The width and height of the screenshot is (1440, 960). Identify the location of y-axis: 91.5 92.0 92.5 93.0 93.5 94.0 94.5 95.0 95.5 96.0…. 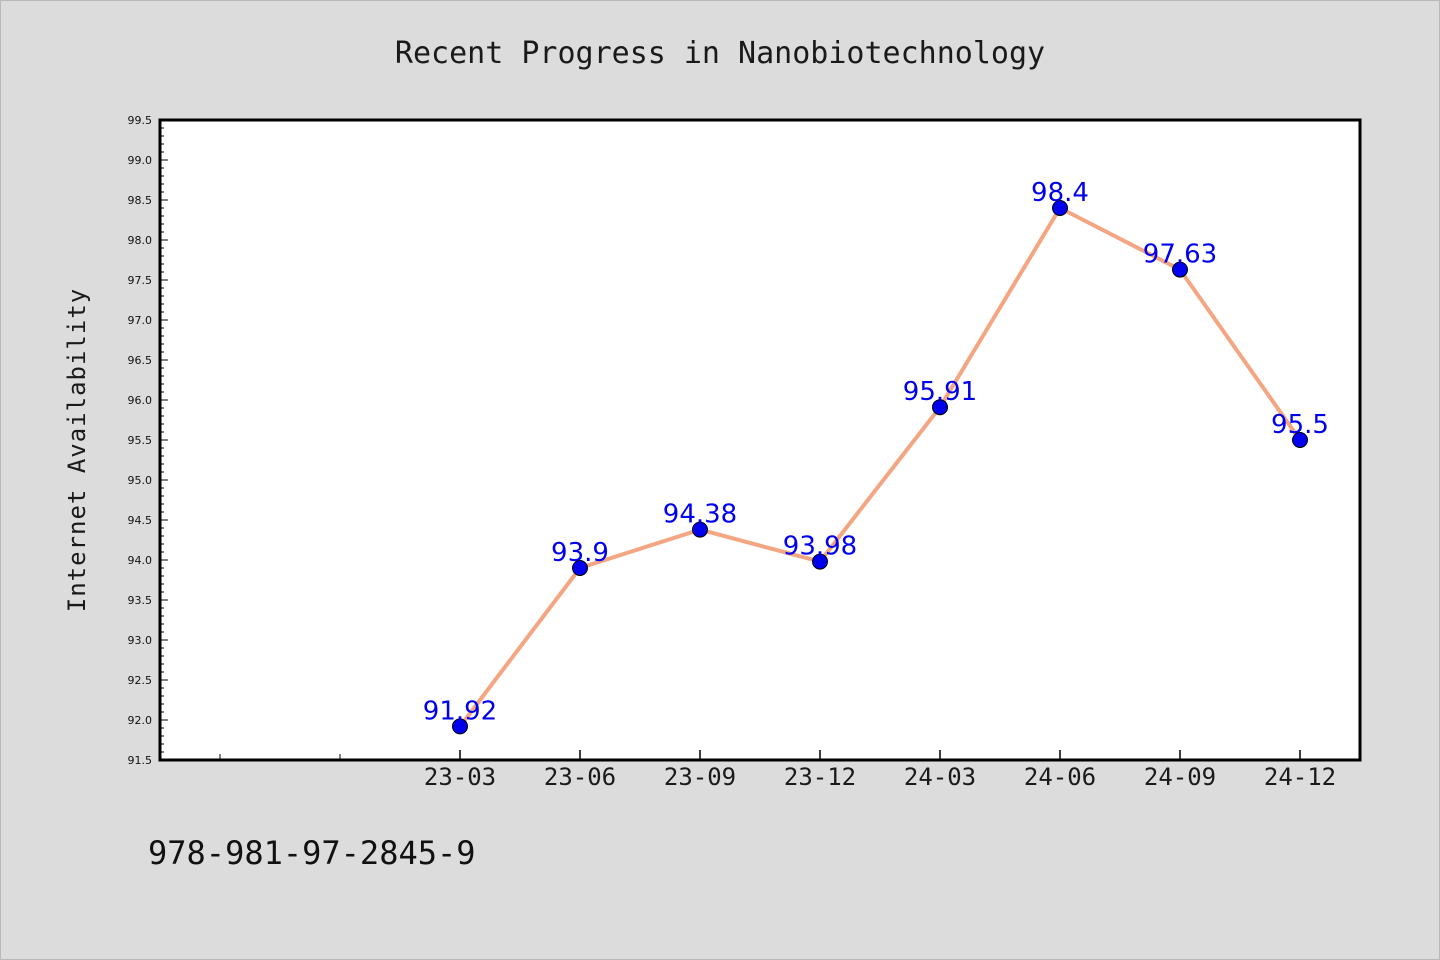
(148, 440).